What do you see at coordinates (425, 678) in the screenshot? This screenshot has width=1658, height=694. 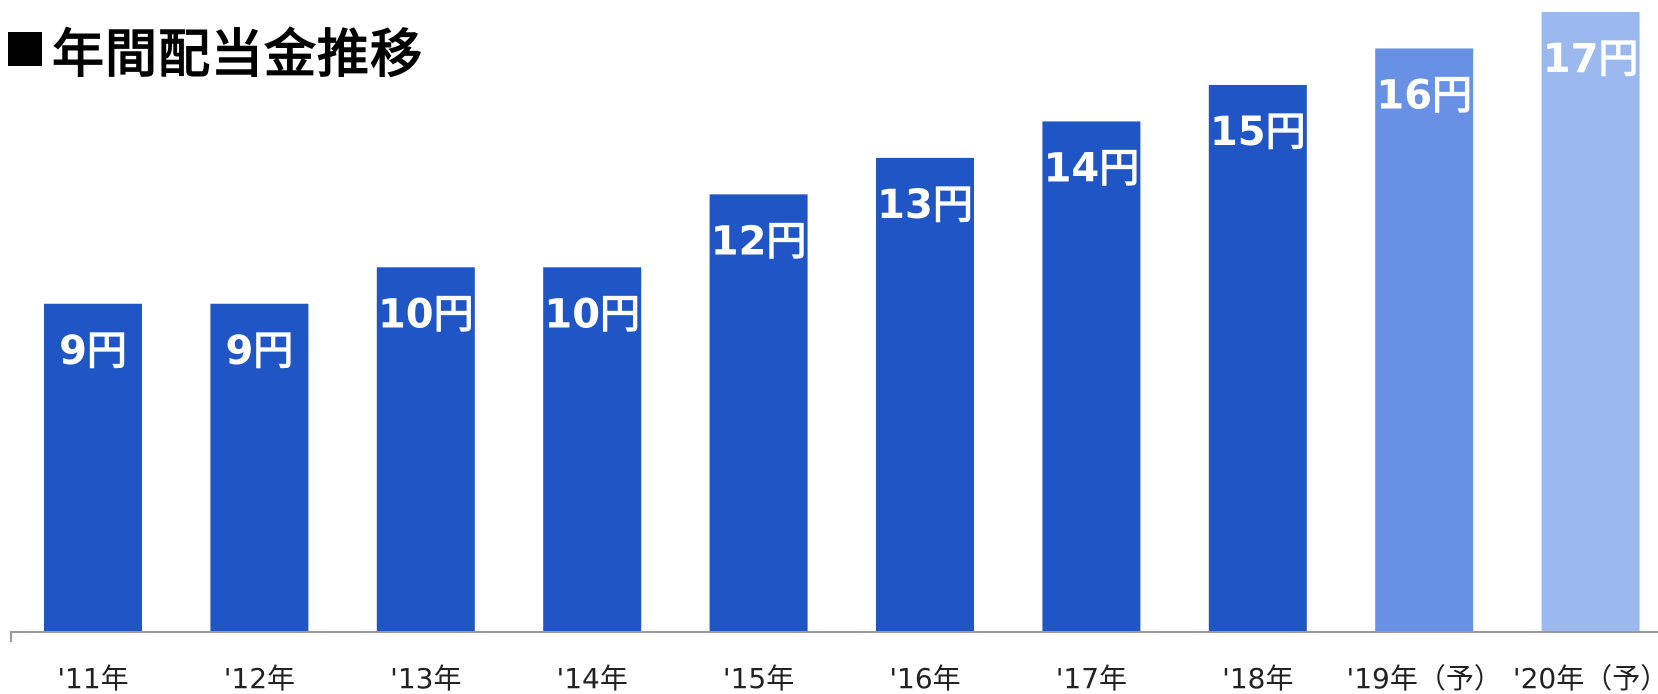 I see `x-tick-label-2: '13年` at bounding box center [425, 678].